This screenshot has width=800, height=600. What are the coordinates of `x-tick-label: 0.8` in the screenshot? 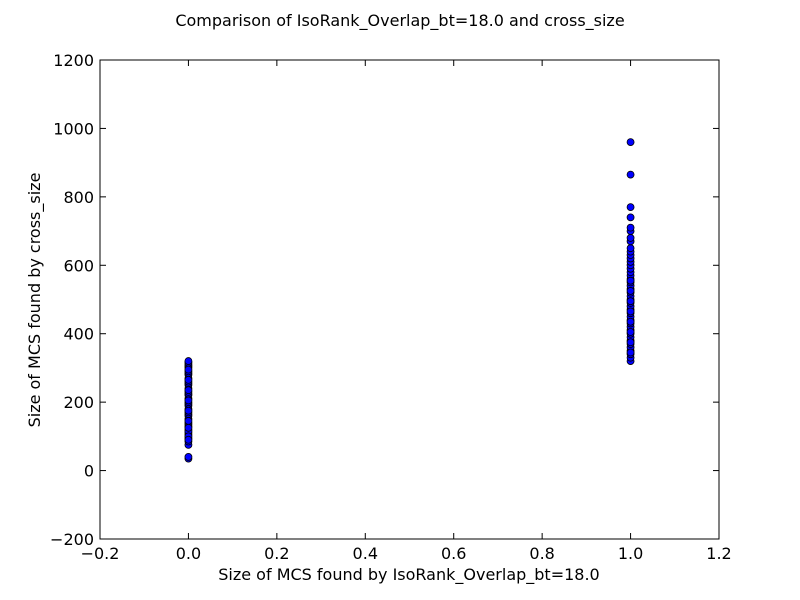 It's located at (541, 553).